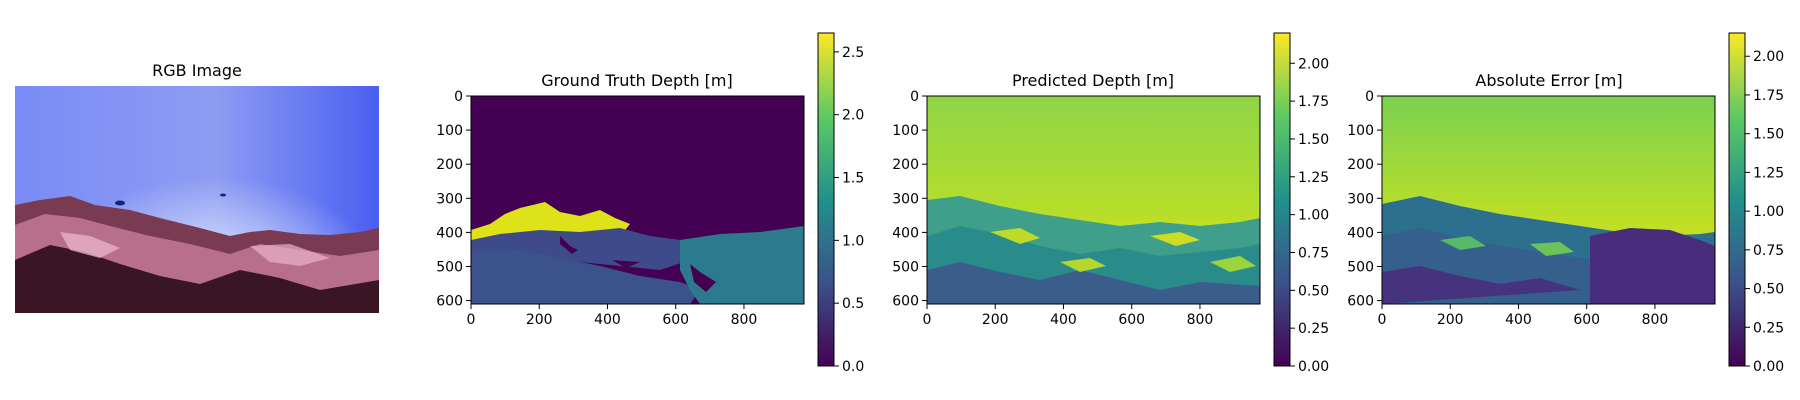  What do you see at coordinates (197, 199) in the screenshot?
I see `rgb-image` at bounding box center [197, 199].